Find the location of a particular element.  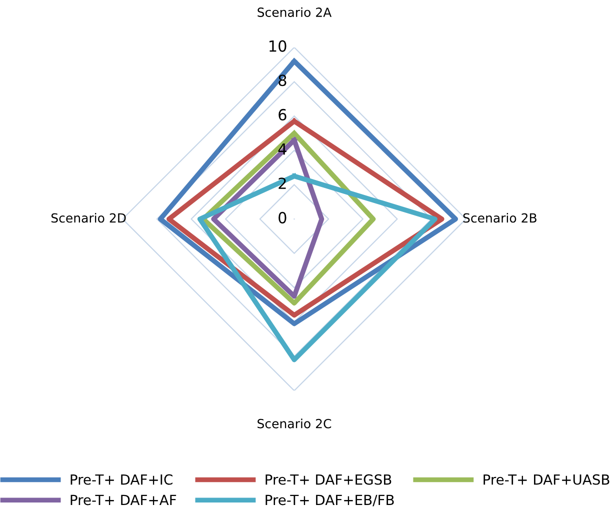

spoke-label: Scenario 2D is located at coordinates (88, 217).